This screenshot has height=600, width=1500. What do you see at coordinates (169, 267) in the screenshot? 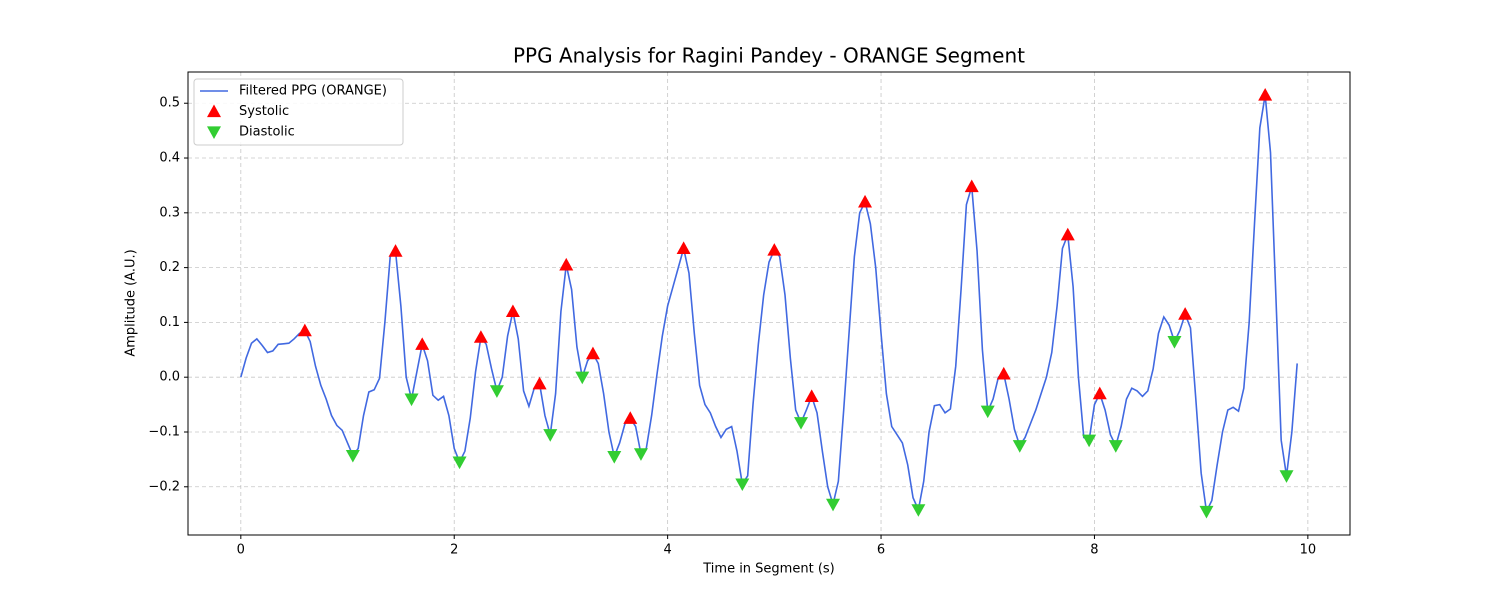
I see `y-tick-label: 0.2` at bounding box center [169, 267].